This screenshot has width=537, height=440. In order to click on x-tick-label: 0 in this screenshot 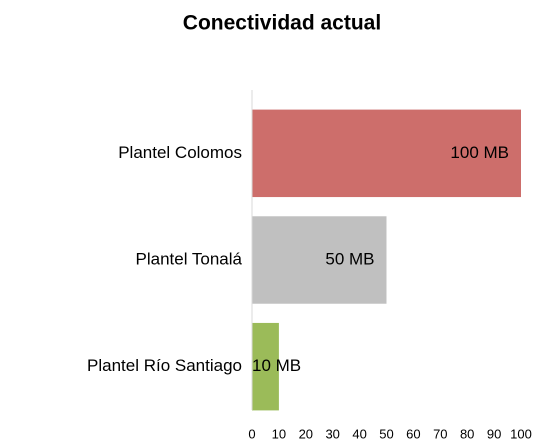, I will do `click(251, 433)`.